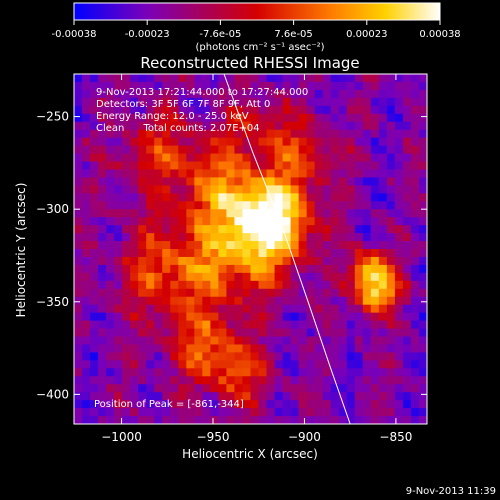 This screenshot has width=500, height=500. What do you see at coordinates (249, 63) in the screenshot?
I see `chart-title: Reconstructed RHESSI Image` at bounding box center [249, 63].